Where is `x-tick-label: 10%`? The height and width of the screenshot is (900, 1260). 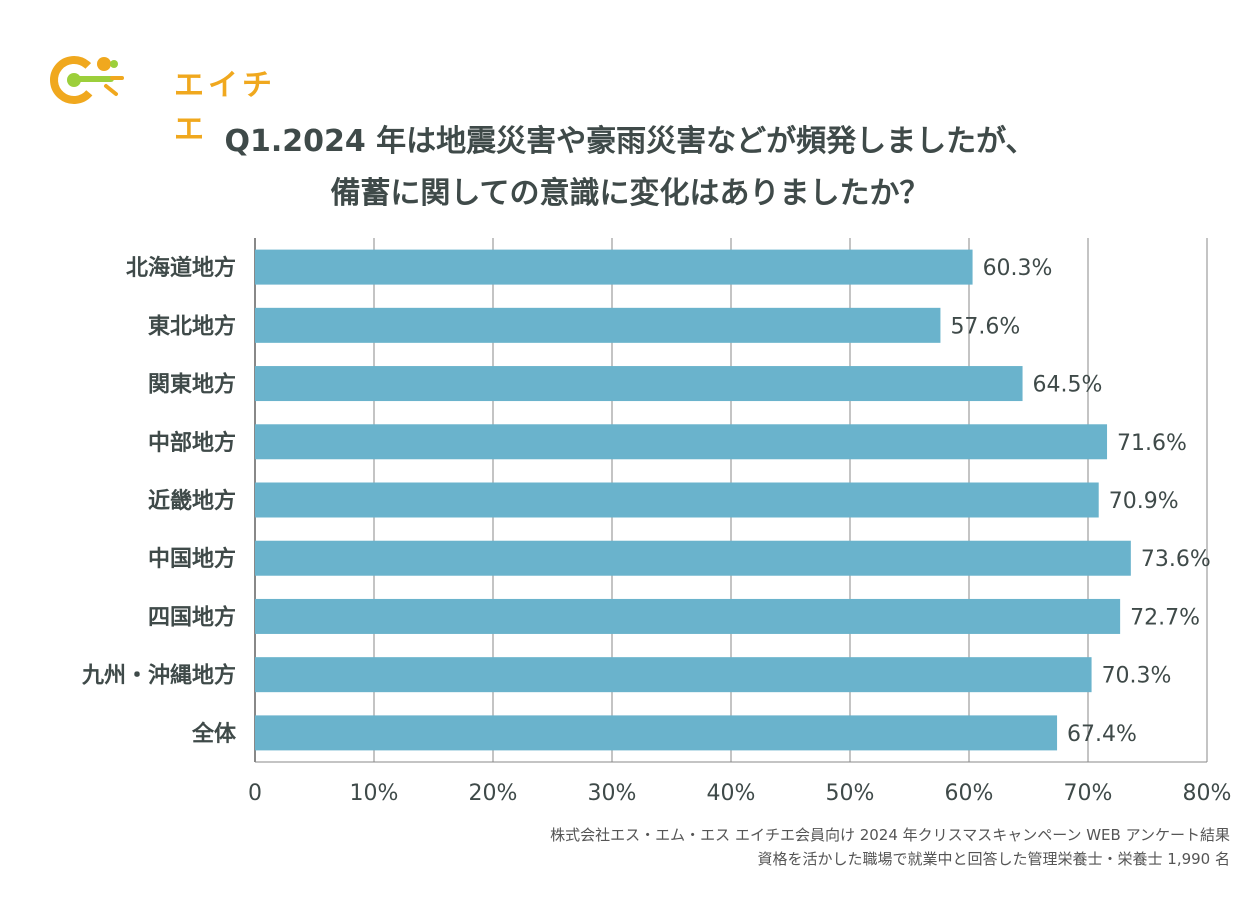 x-tick-label: 10% is located at coordinates (374, 793).